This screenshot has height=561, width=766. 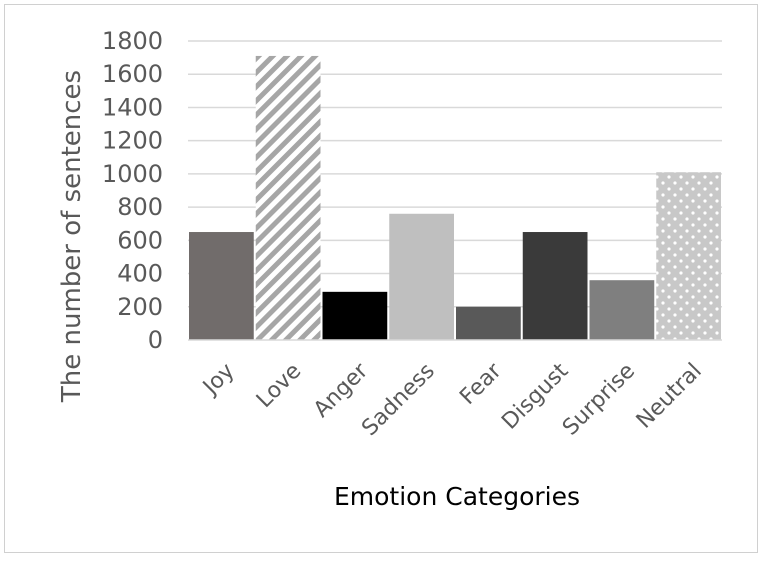 What do you see at coordinates (140, 307) in the screenshot?
I see `y-tick-label: 200` at bounding box center [140, 307].